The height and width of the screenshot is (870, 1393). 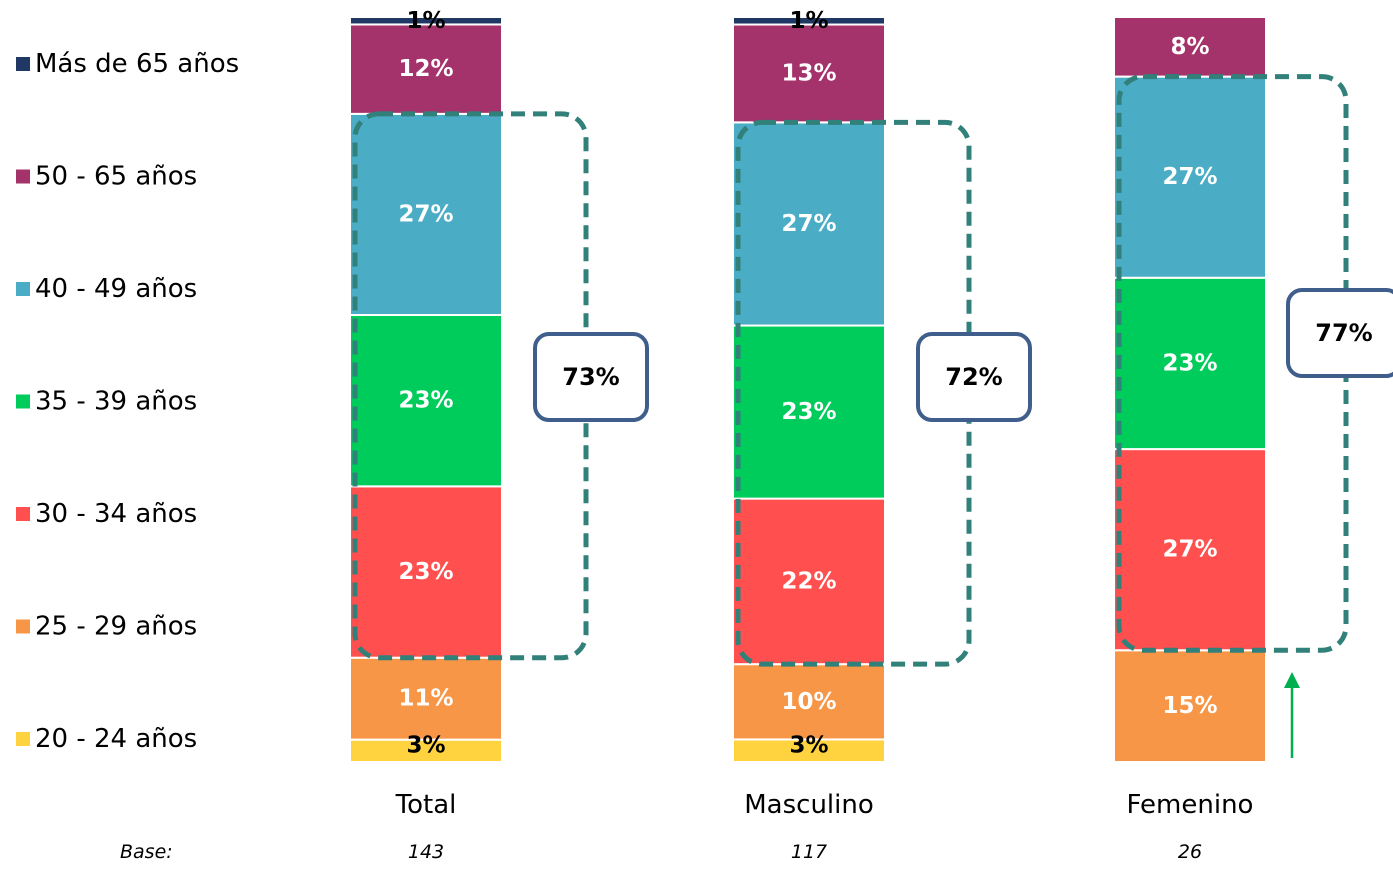 What do you see at coordinates (1190, 852) in the screenshot?
I see `base-value: 26` at bounding box center [1190, 852].